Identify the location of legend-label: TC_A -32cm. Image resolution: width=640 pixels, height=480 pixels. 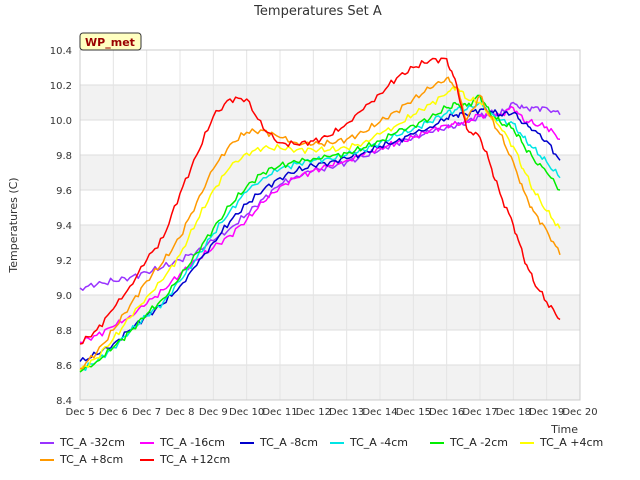
(93, 442).